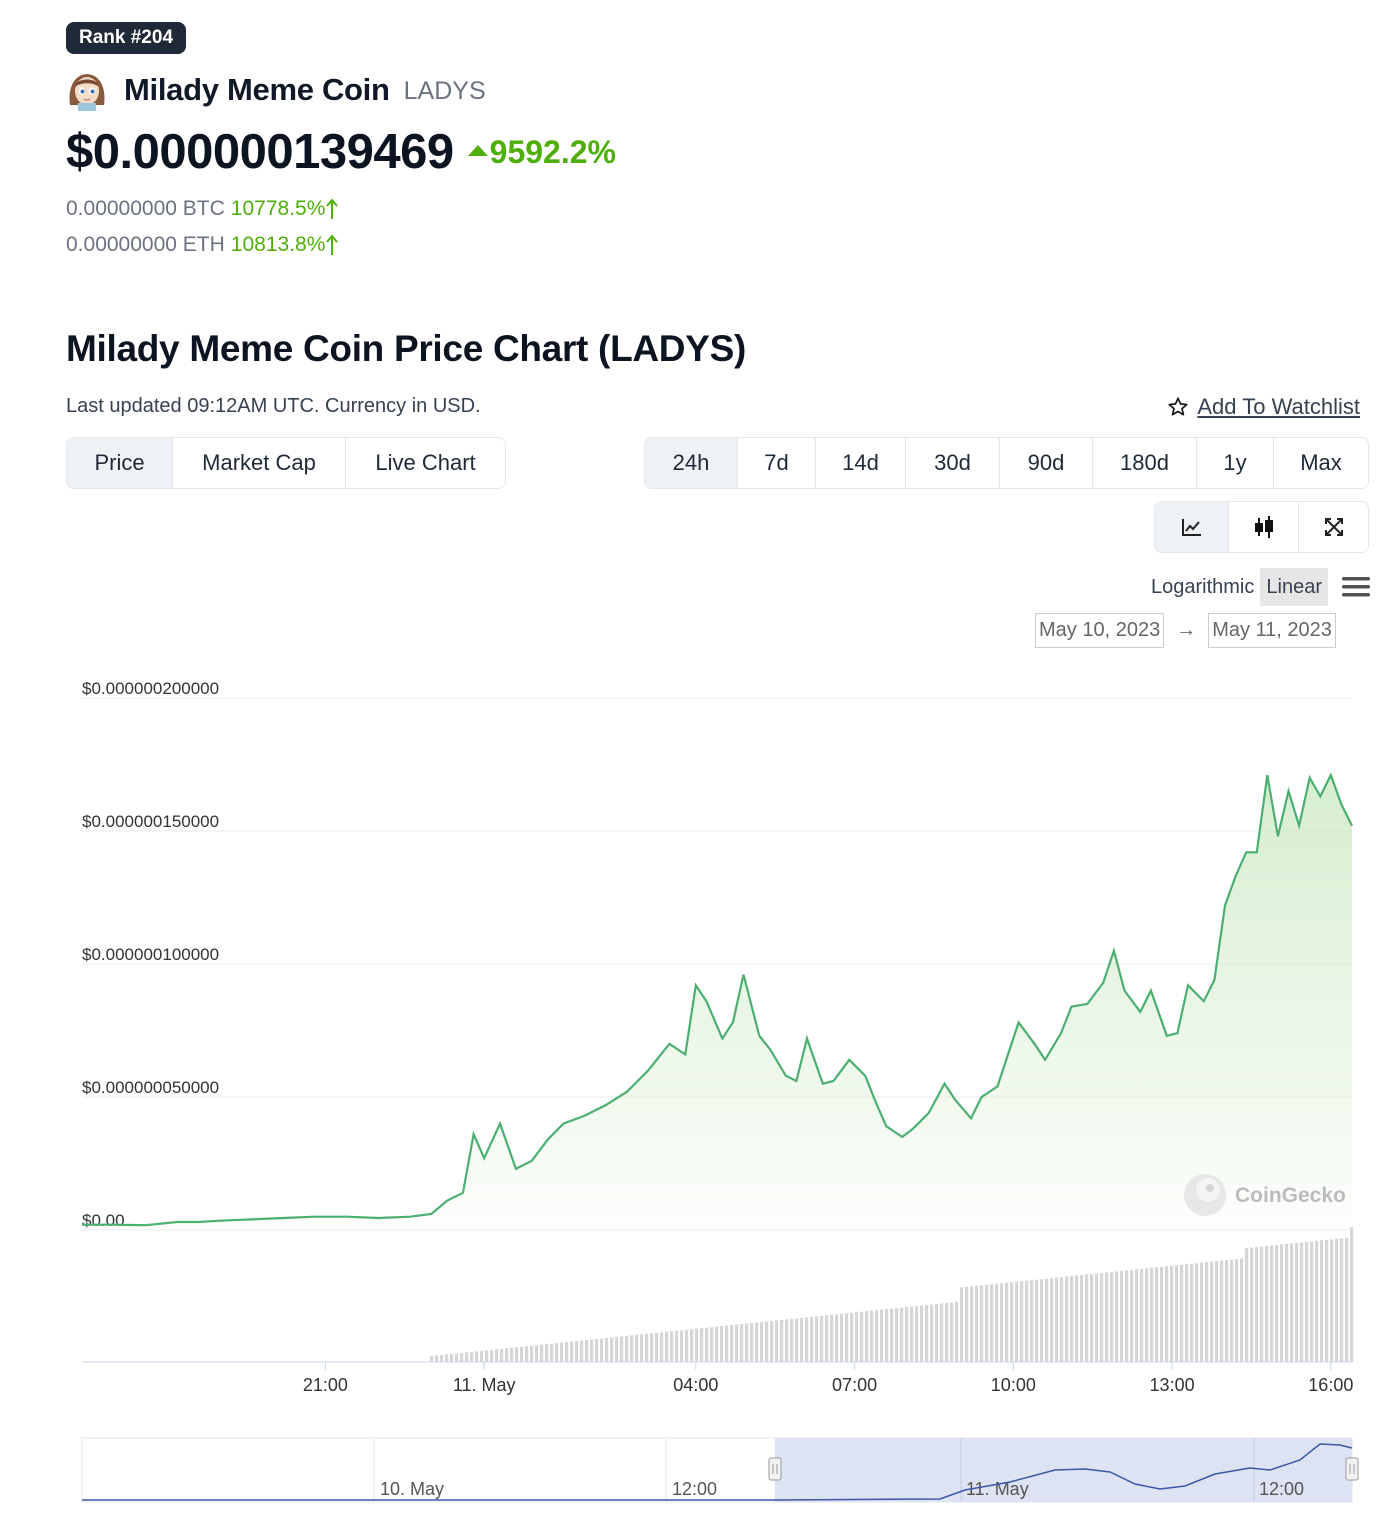  Describe the element at coordinates (1333, 527) in the screenshot. I see `fullscreen-button` at that location.